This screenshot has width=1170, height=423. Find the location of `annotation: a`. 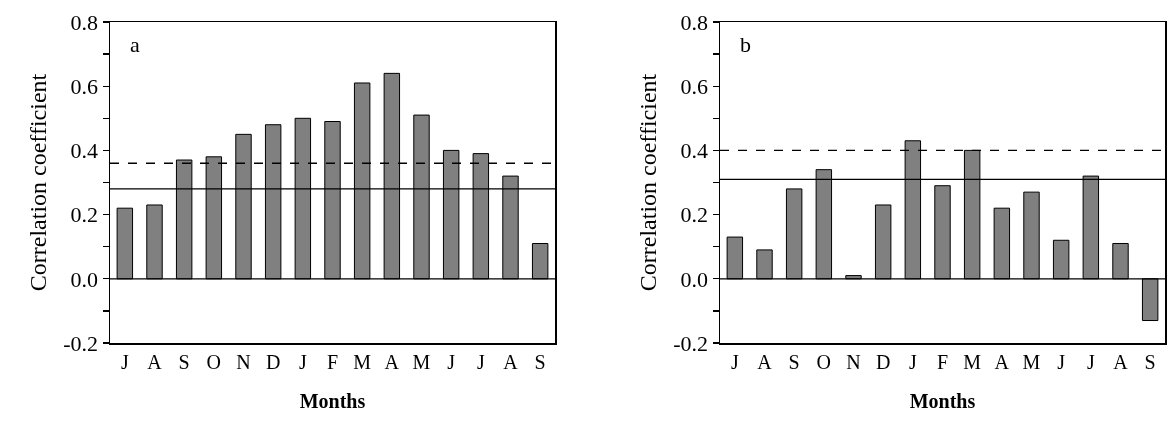

annotation: a is located at coordinates (135, 44).